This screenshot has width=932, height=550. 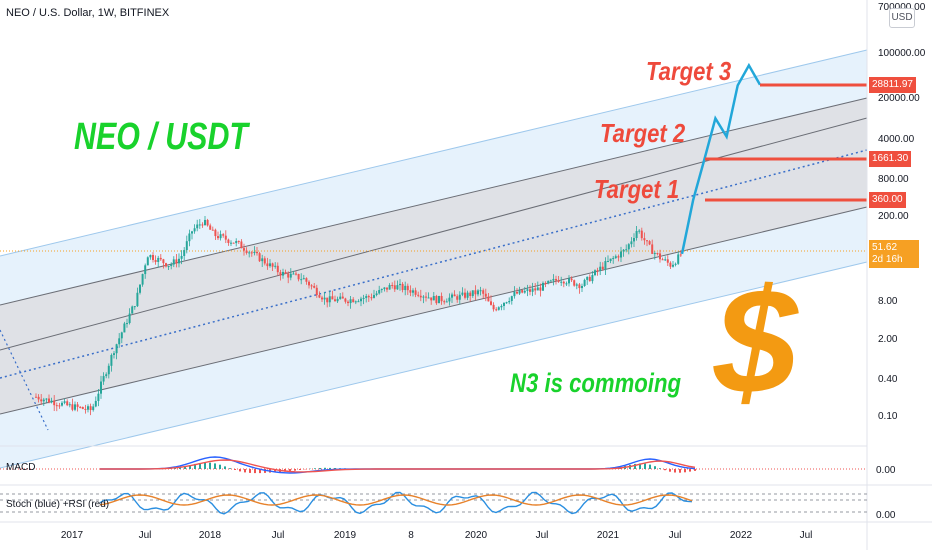 I want to click on symbol-header: NEO / U.S. Dollar, 1W, BITFINEX, so click(x=88, y=13).